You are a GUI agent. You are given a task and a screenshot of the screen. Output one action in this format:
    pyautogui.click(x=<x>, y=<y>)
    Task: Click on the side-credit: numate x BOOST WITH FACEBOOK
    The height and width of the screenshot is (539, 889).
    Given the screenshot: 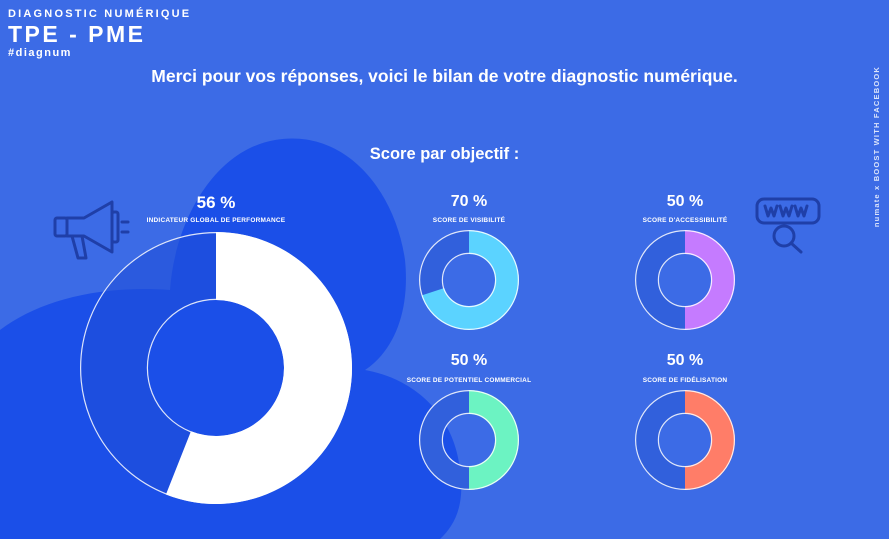 What is the action you would take?
    pyautogui.click(x=876, y=147)
    